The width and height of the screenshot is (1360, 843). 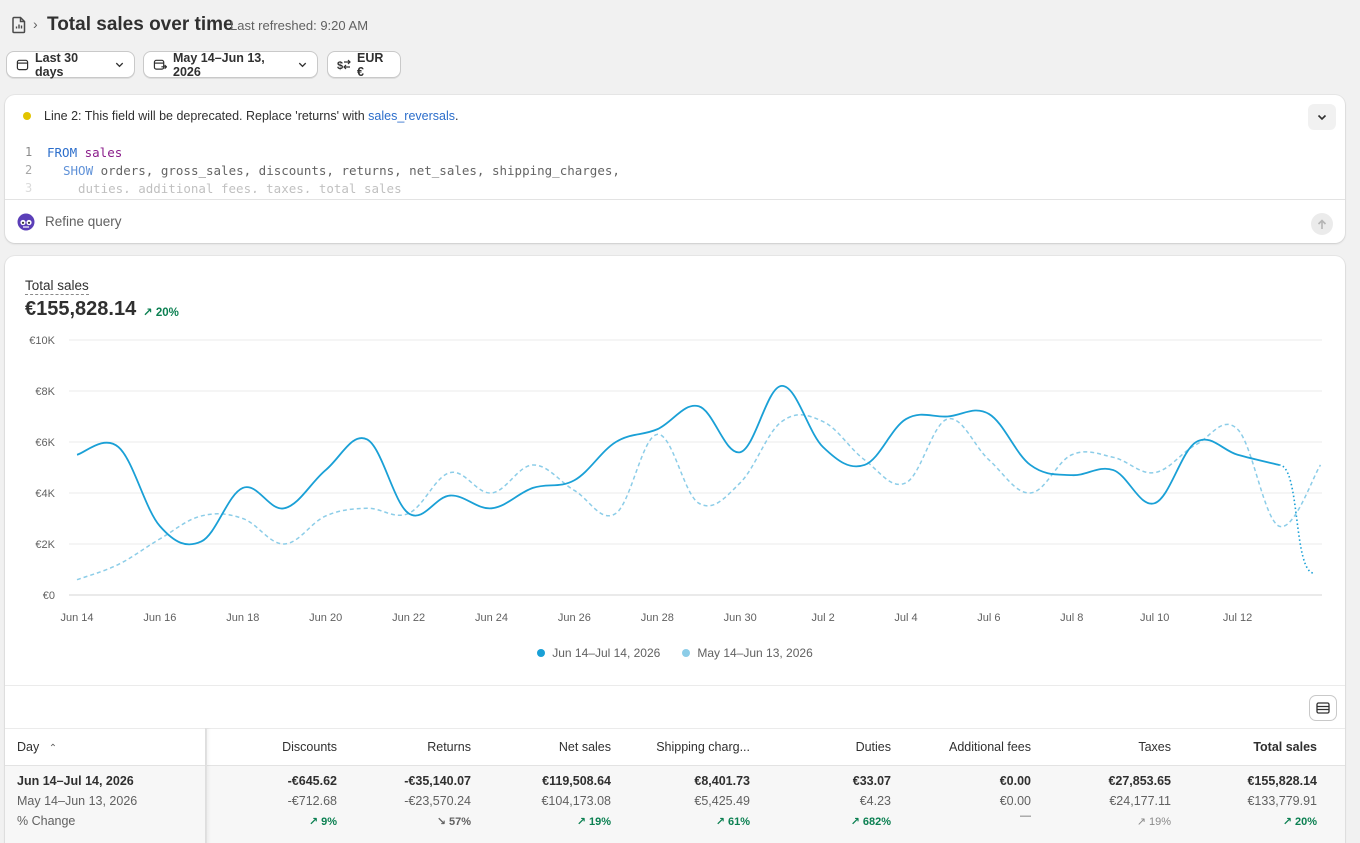 What do you see at coordinates (29, 170) in the screenshot?
I see `line-number: 2` at bounding box center [29, 170].